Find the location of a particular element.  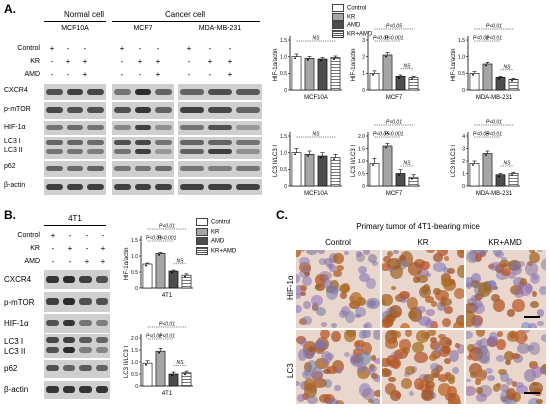

b-hif-4t1-sig-label-1: P<0.01 is located at coordinates (154, 239).